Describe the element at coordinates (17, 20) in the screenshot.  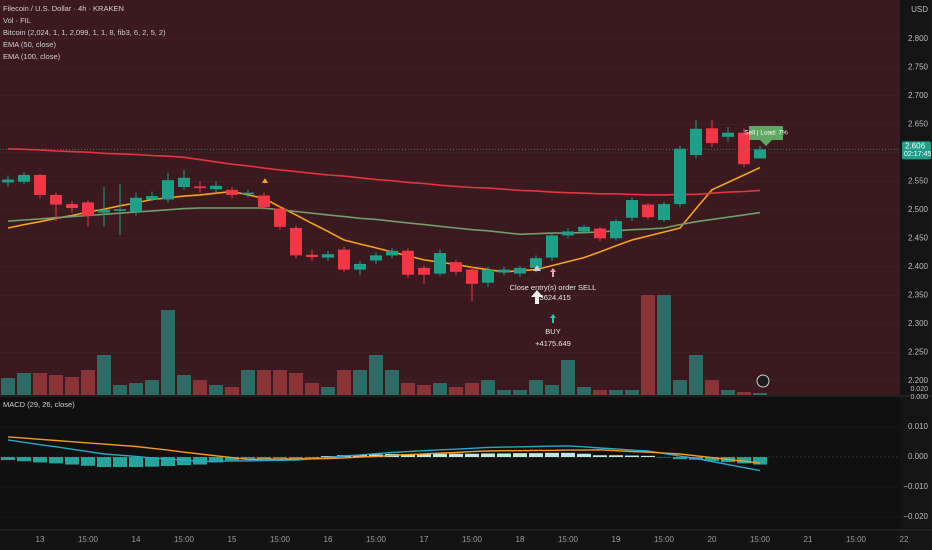
I see `legend-entry: Vol · FIL` at that location.